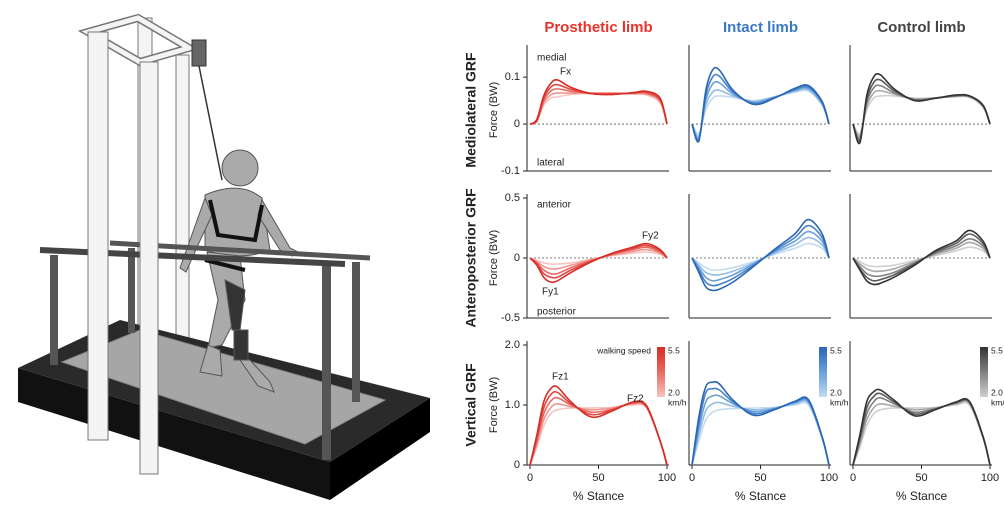 The width and height of the screenshot is (1004, 509). What do you see at coordinates (138, 40) in the screenshot?
I see `frame-top` at bounding box center [138, 40].